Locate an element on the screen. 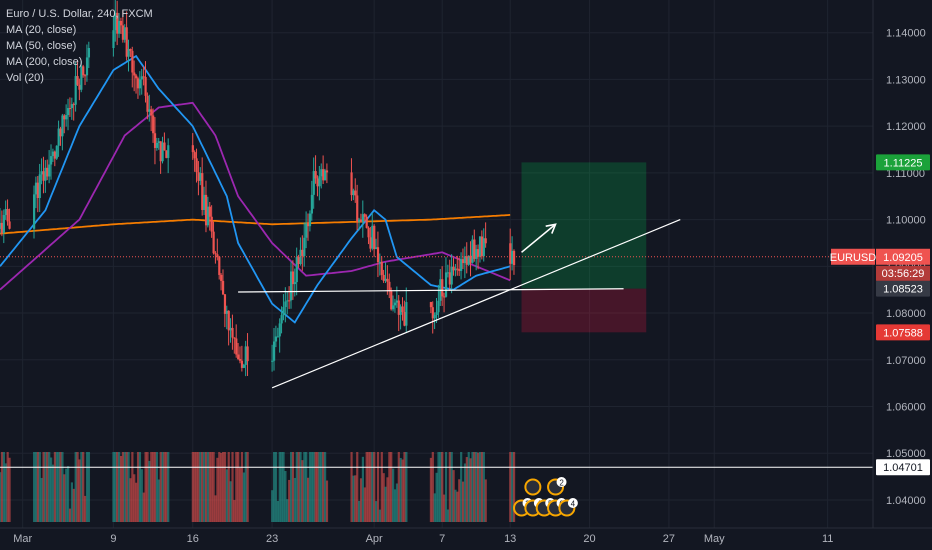 The image size is (932, 550). symbol-tag is located at coordinates (853, 256).